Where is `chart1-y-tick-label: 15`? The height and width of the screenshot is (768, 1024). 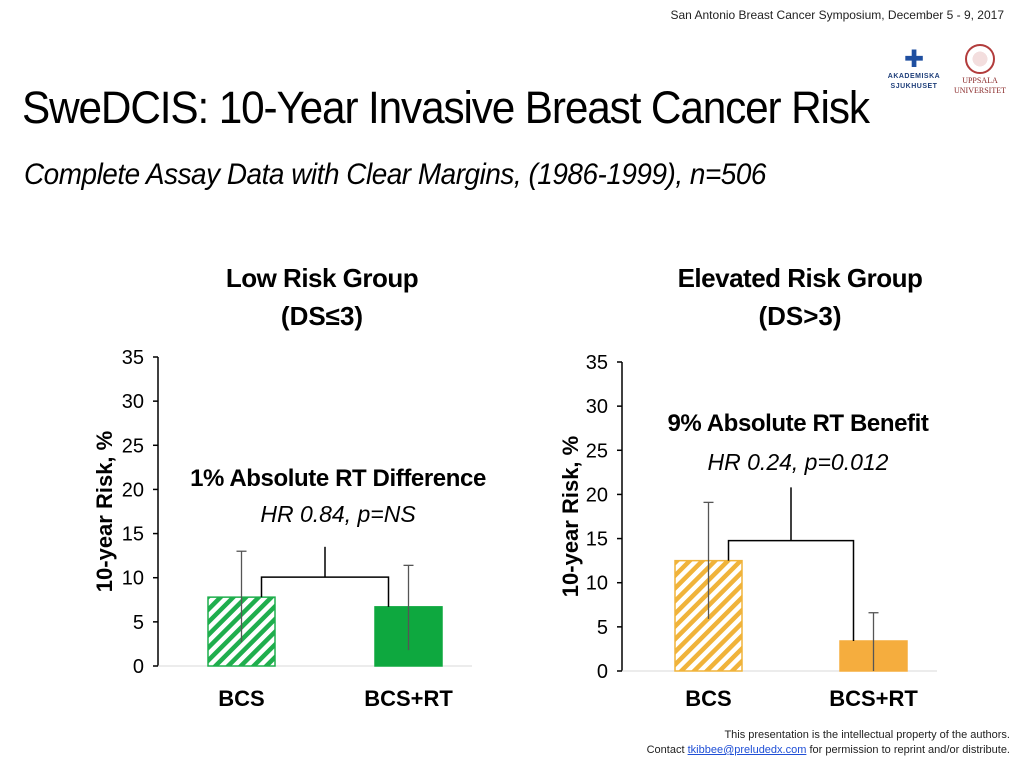
chart1-y-tick-label: 15 is located at coordinates (133, 535).